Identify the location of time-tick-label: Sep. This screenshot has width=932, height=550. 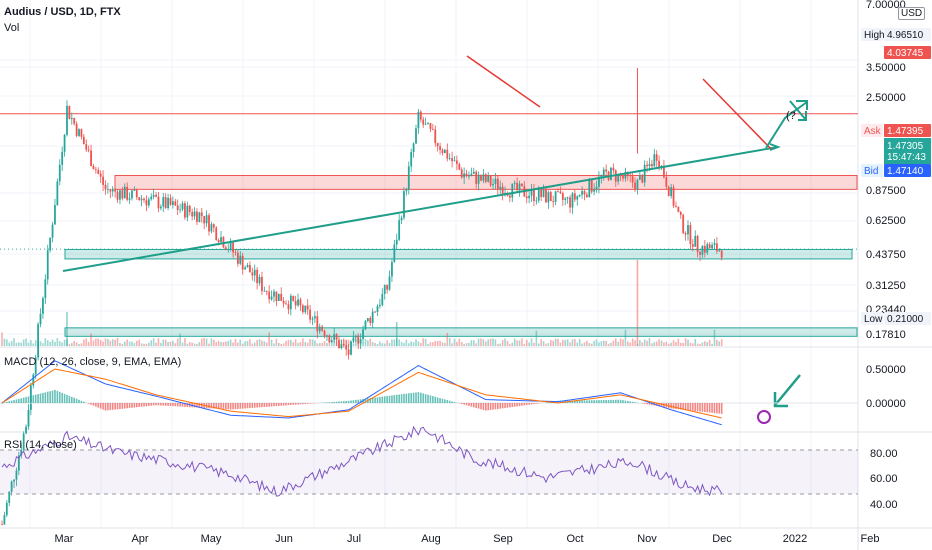
(503, 539).